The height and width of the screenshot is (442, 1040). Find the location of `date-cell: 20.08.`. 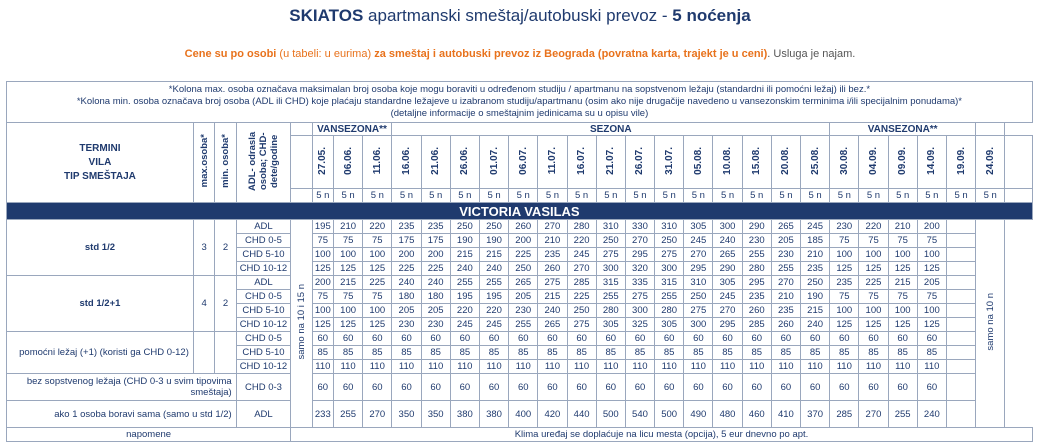

date-cell: 20.08. is located at coordinates (786, 162).